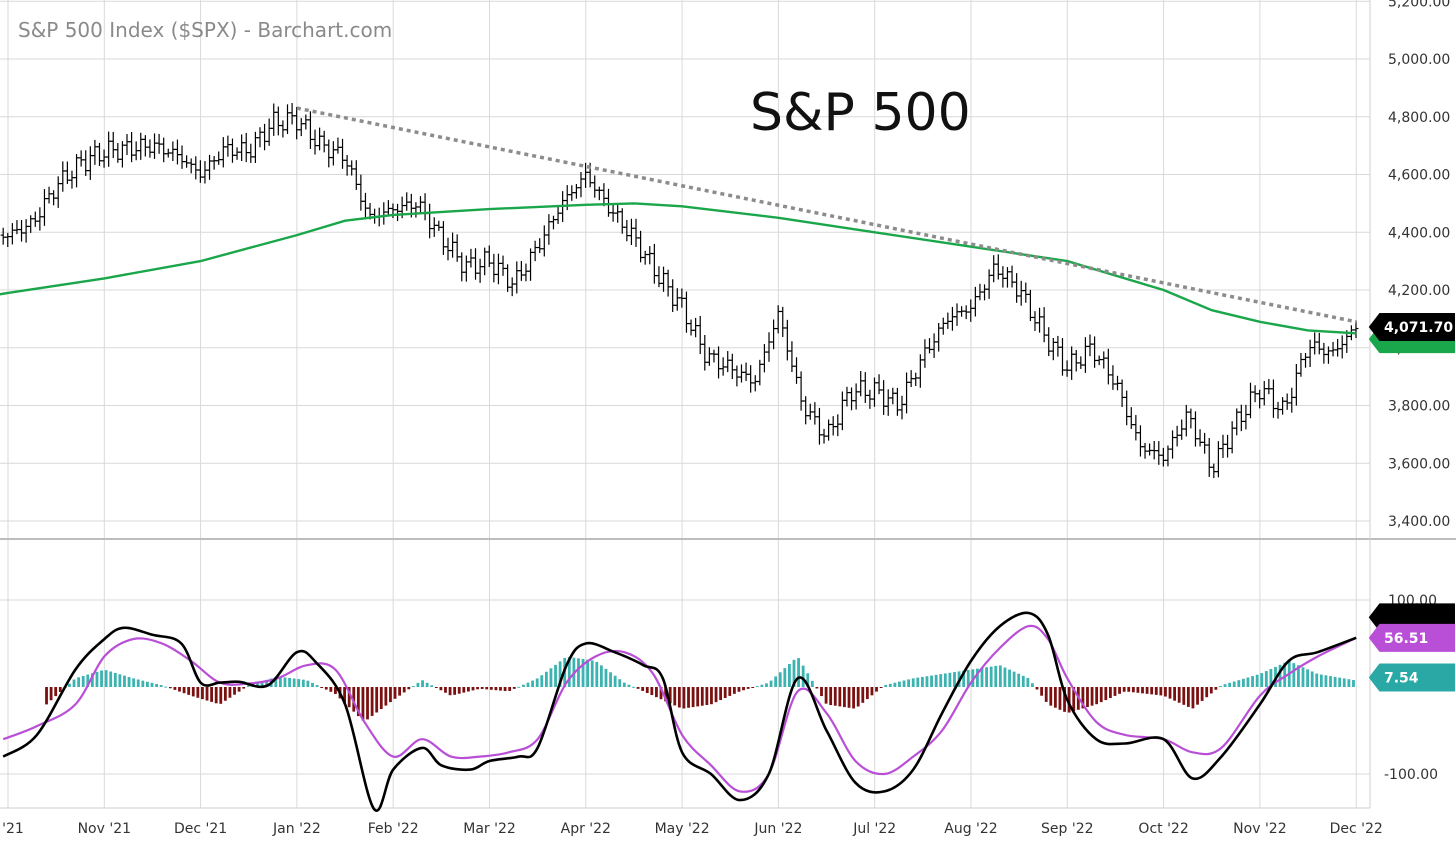 Image resolution: width=1456 pixels, height=845 pixels. What do you see at coordinates (1411, 677) in the screenshot?
I see `histogram-value-tag: 7.54` at bounding box center [1411, 677].